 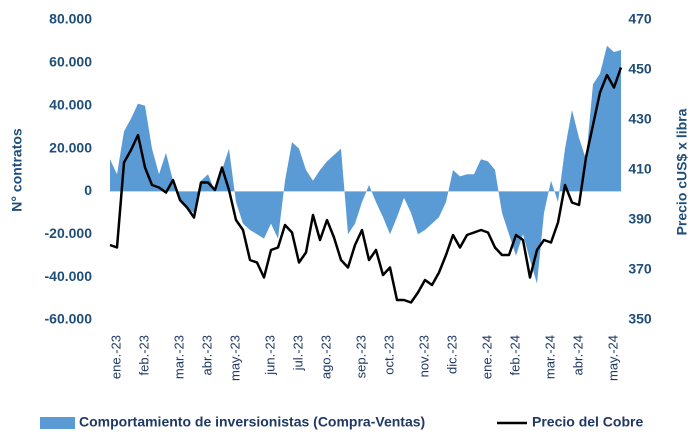 What do you see at coordinates (360, 356) in the screenshot?
I see `x-tick-label: sep.-23` at bounding box center [360, 356].